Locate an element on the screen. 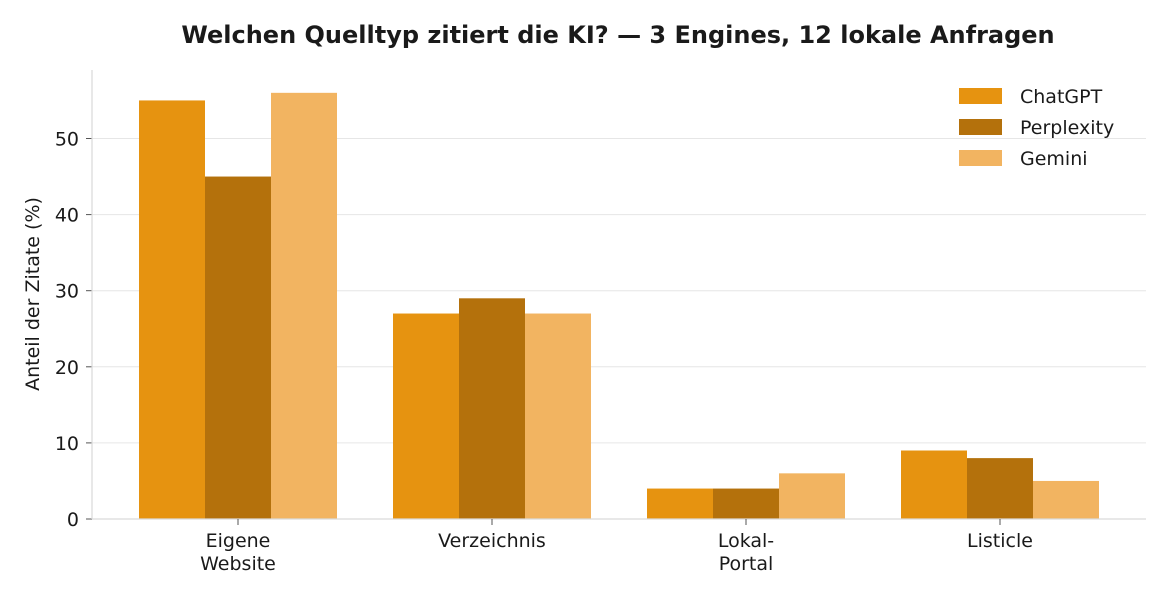  y-tick-label: 50 is located at coordinates (67, 139).